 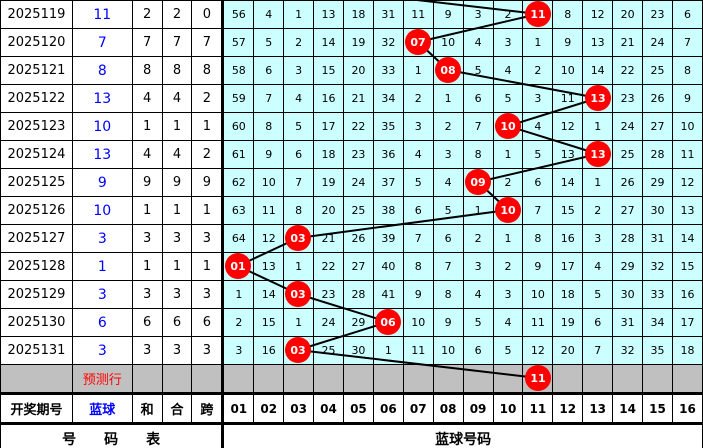 What do you see at coordinates (177, 182) in the screenshot?
I see `he-cell: 9` at bounding box center [177, 182].